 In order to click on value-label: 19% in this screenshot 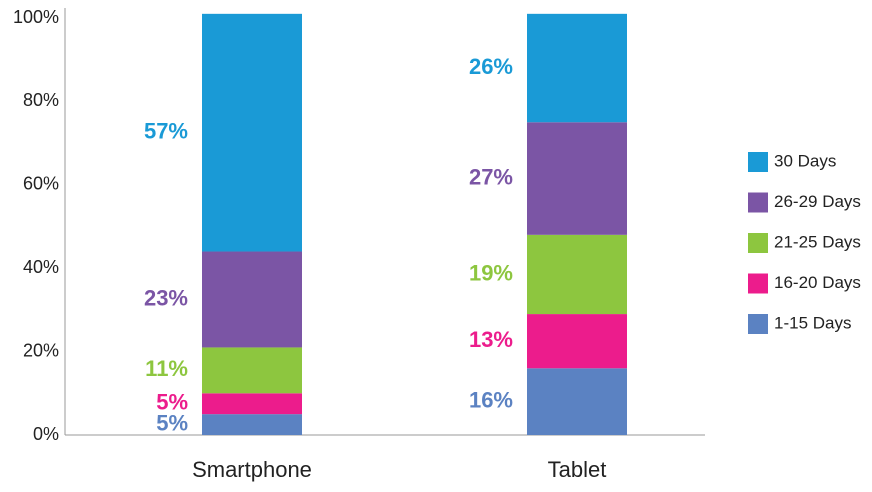, I will do `click(491, 272)`.